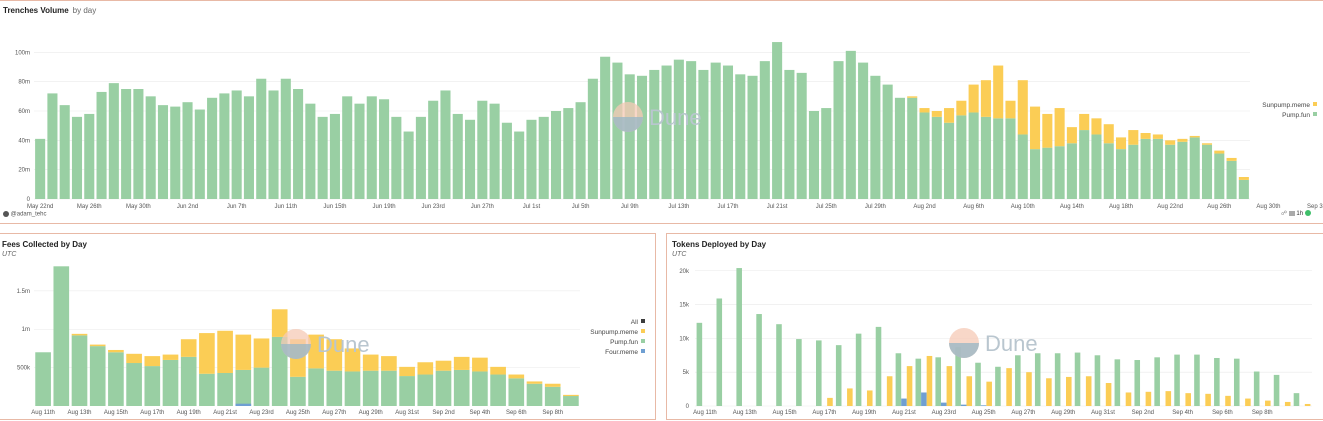 Image resolution: width=1323 pixels, height=421 pixels. What do you see at coordinates (26, 330) in the screenshot?
I see `y-tick-label: 1m` at bounding box center [26, 330].